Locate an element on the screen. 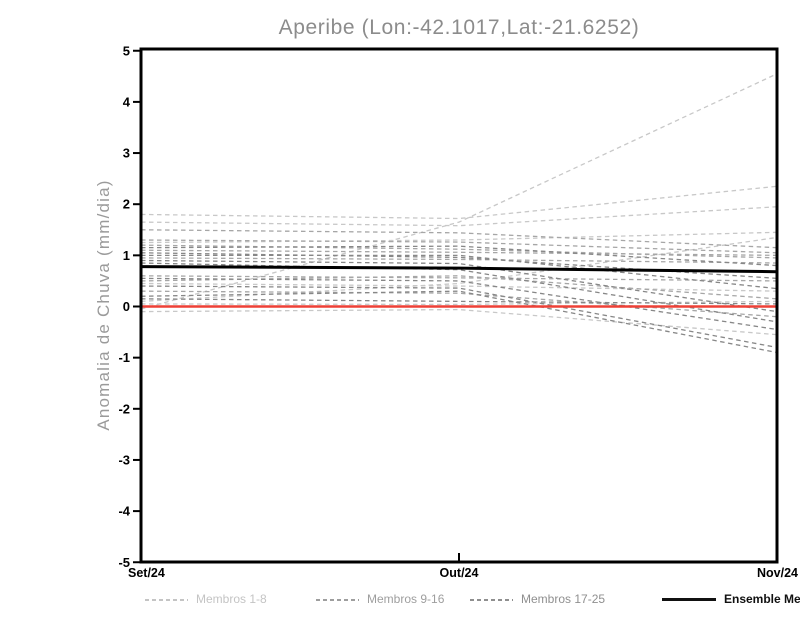 The image size is (800, 618). x-tick-label: Set/24 is located at coordinates (146, 573).